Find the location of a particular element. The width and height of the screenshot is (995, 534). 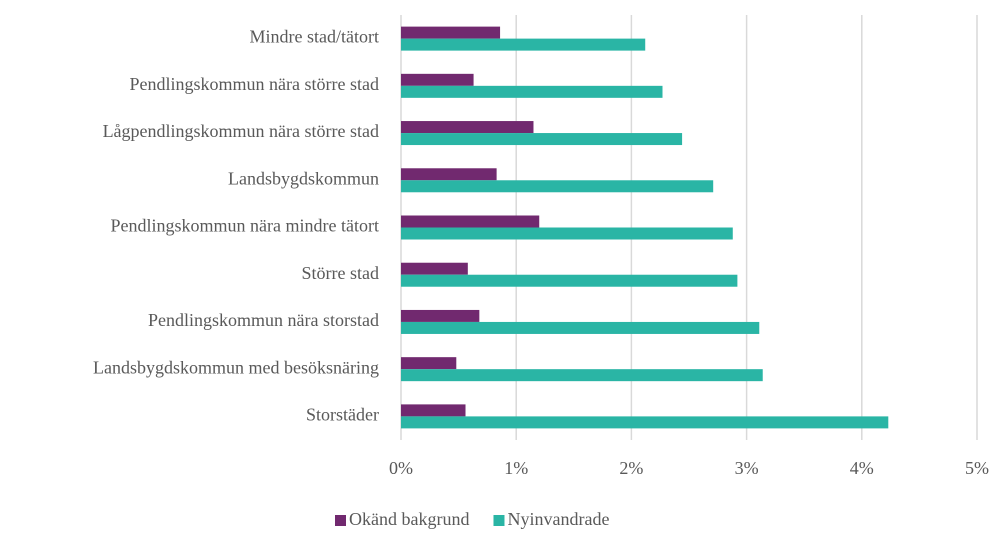

y-tick-label: Landsbygdskommun med besöksnäring is located at coordinates (236, 367).